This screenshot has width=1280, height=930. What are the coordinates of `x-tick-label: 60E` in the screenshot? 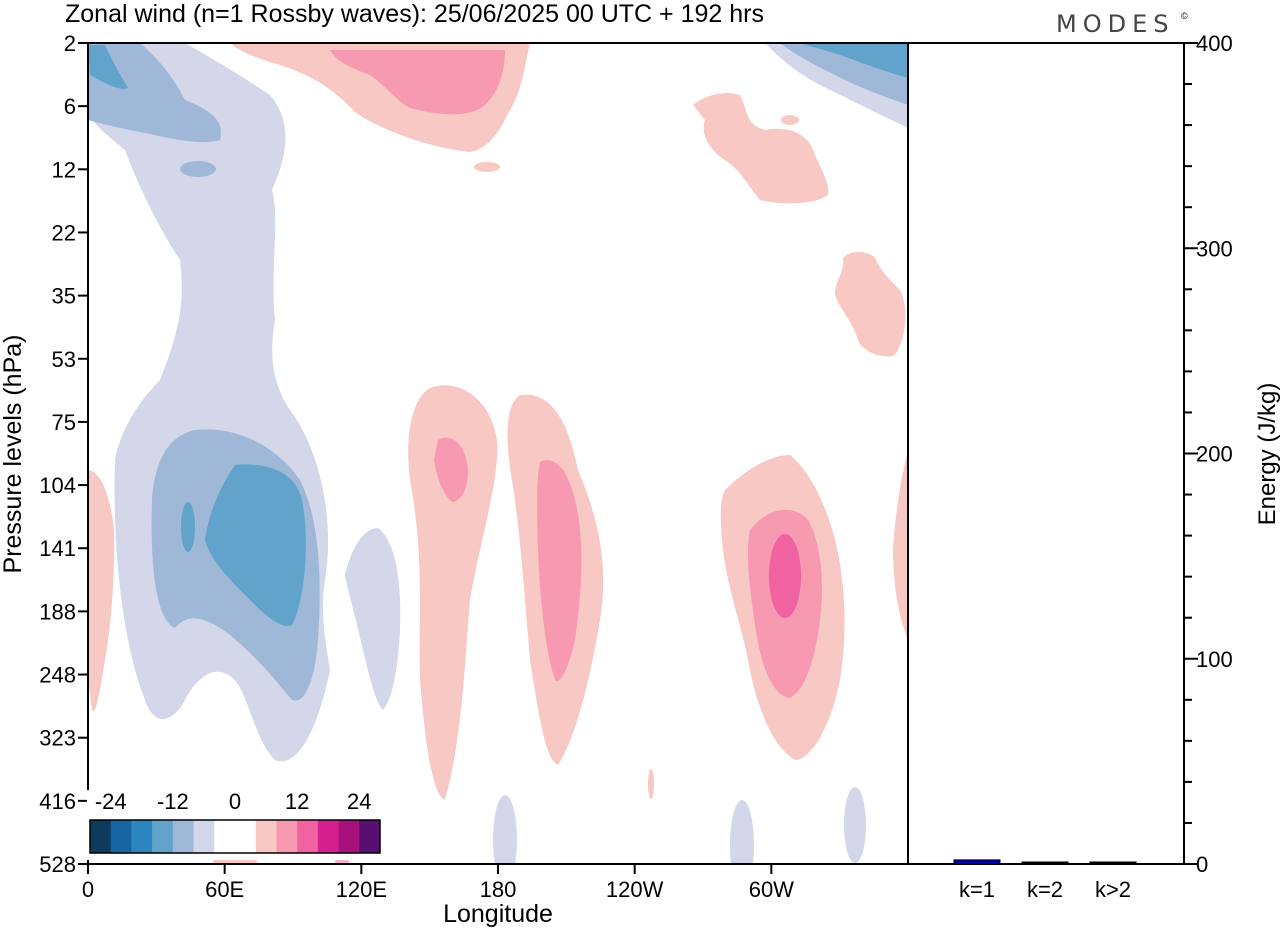 It's located at (224, 889).